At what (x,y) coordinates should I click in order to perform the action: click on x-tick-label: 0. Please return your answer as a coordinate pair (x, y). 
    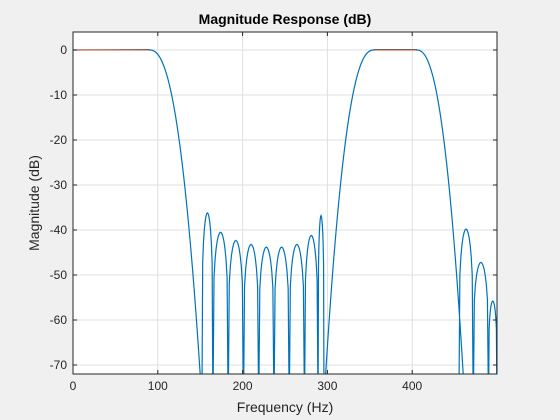
    Looking at the image, I should click on (73, 386).